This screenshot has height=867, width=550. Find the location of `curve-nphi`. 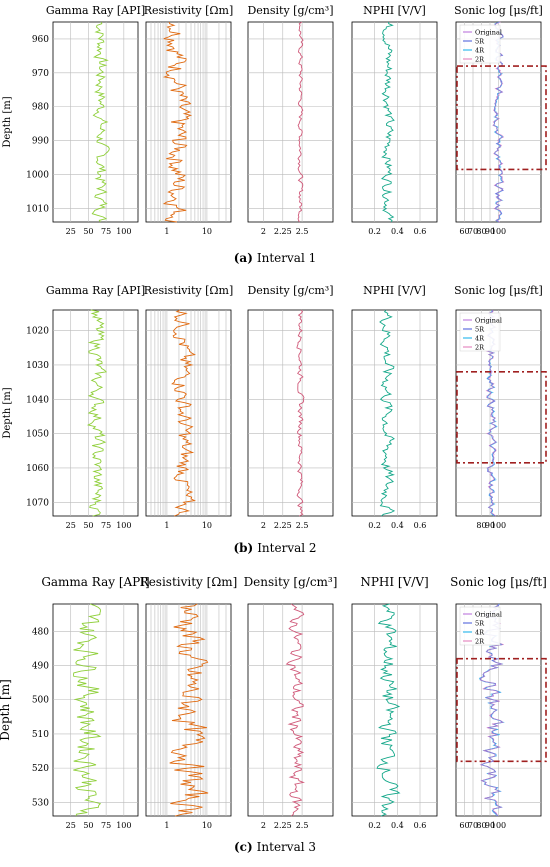

curve-nphi is located at coordinates (388, 710).